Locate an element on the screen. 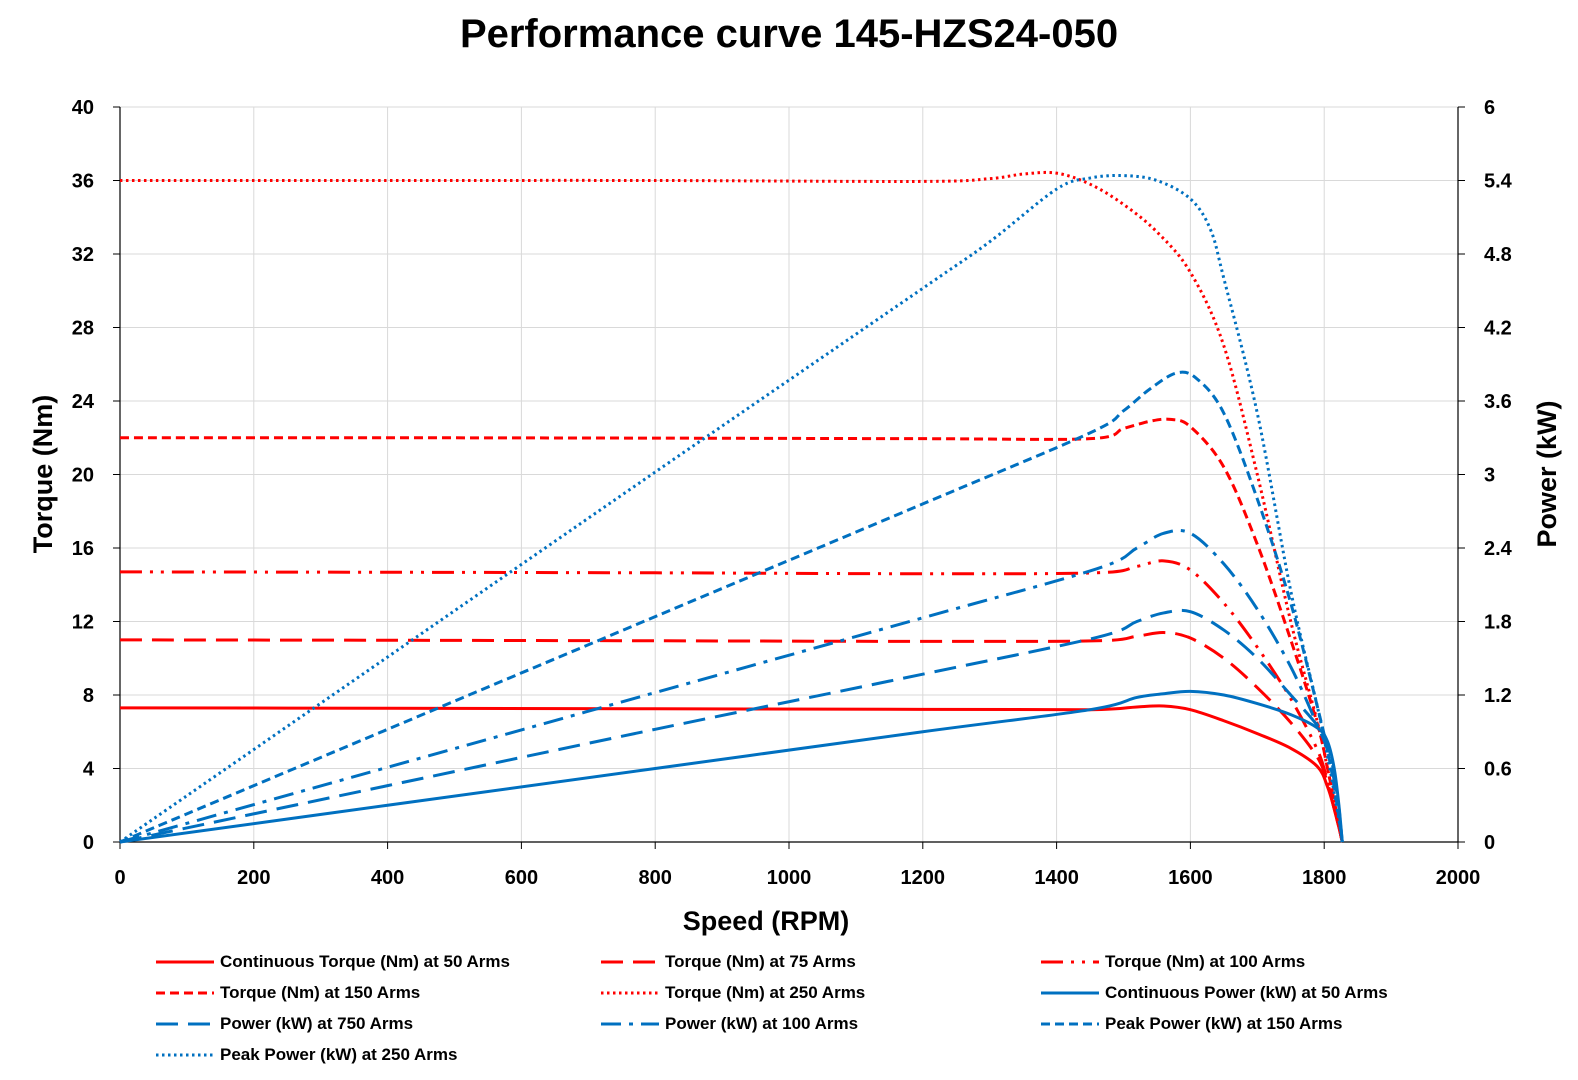 This screenshot has width=1578, height=1080. x-tick-label: 600 is located at coordinates (521, 878).